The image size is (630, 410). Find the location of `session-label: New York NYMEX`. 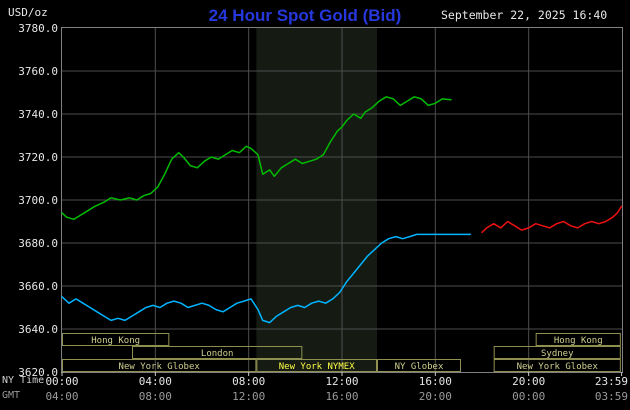

session-label: New York NYMEX is located at coordinates (317, 367).